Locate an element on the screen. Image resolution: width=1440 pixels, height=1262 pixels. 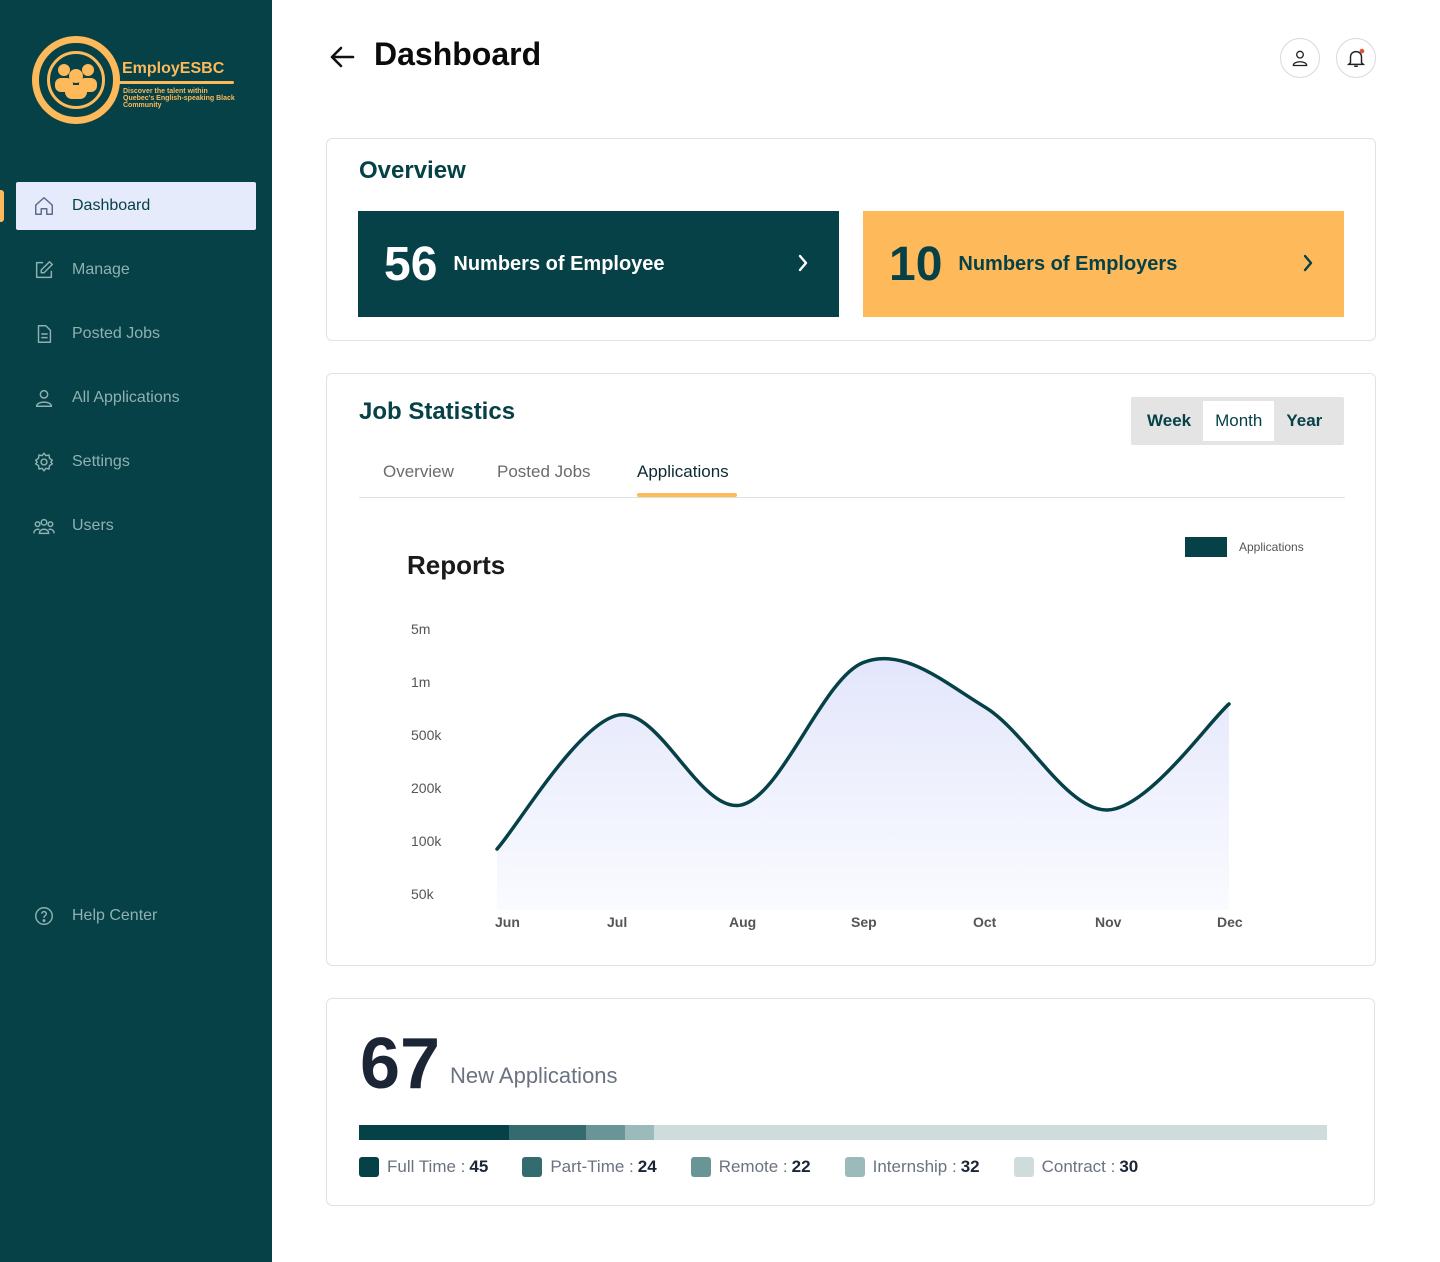
breakdown-label: Contract : is located at coordinates (1078, 1166).